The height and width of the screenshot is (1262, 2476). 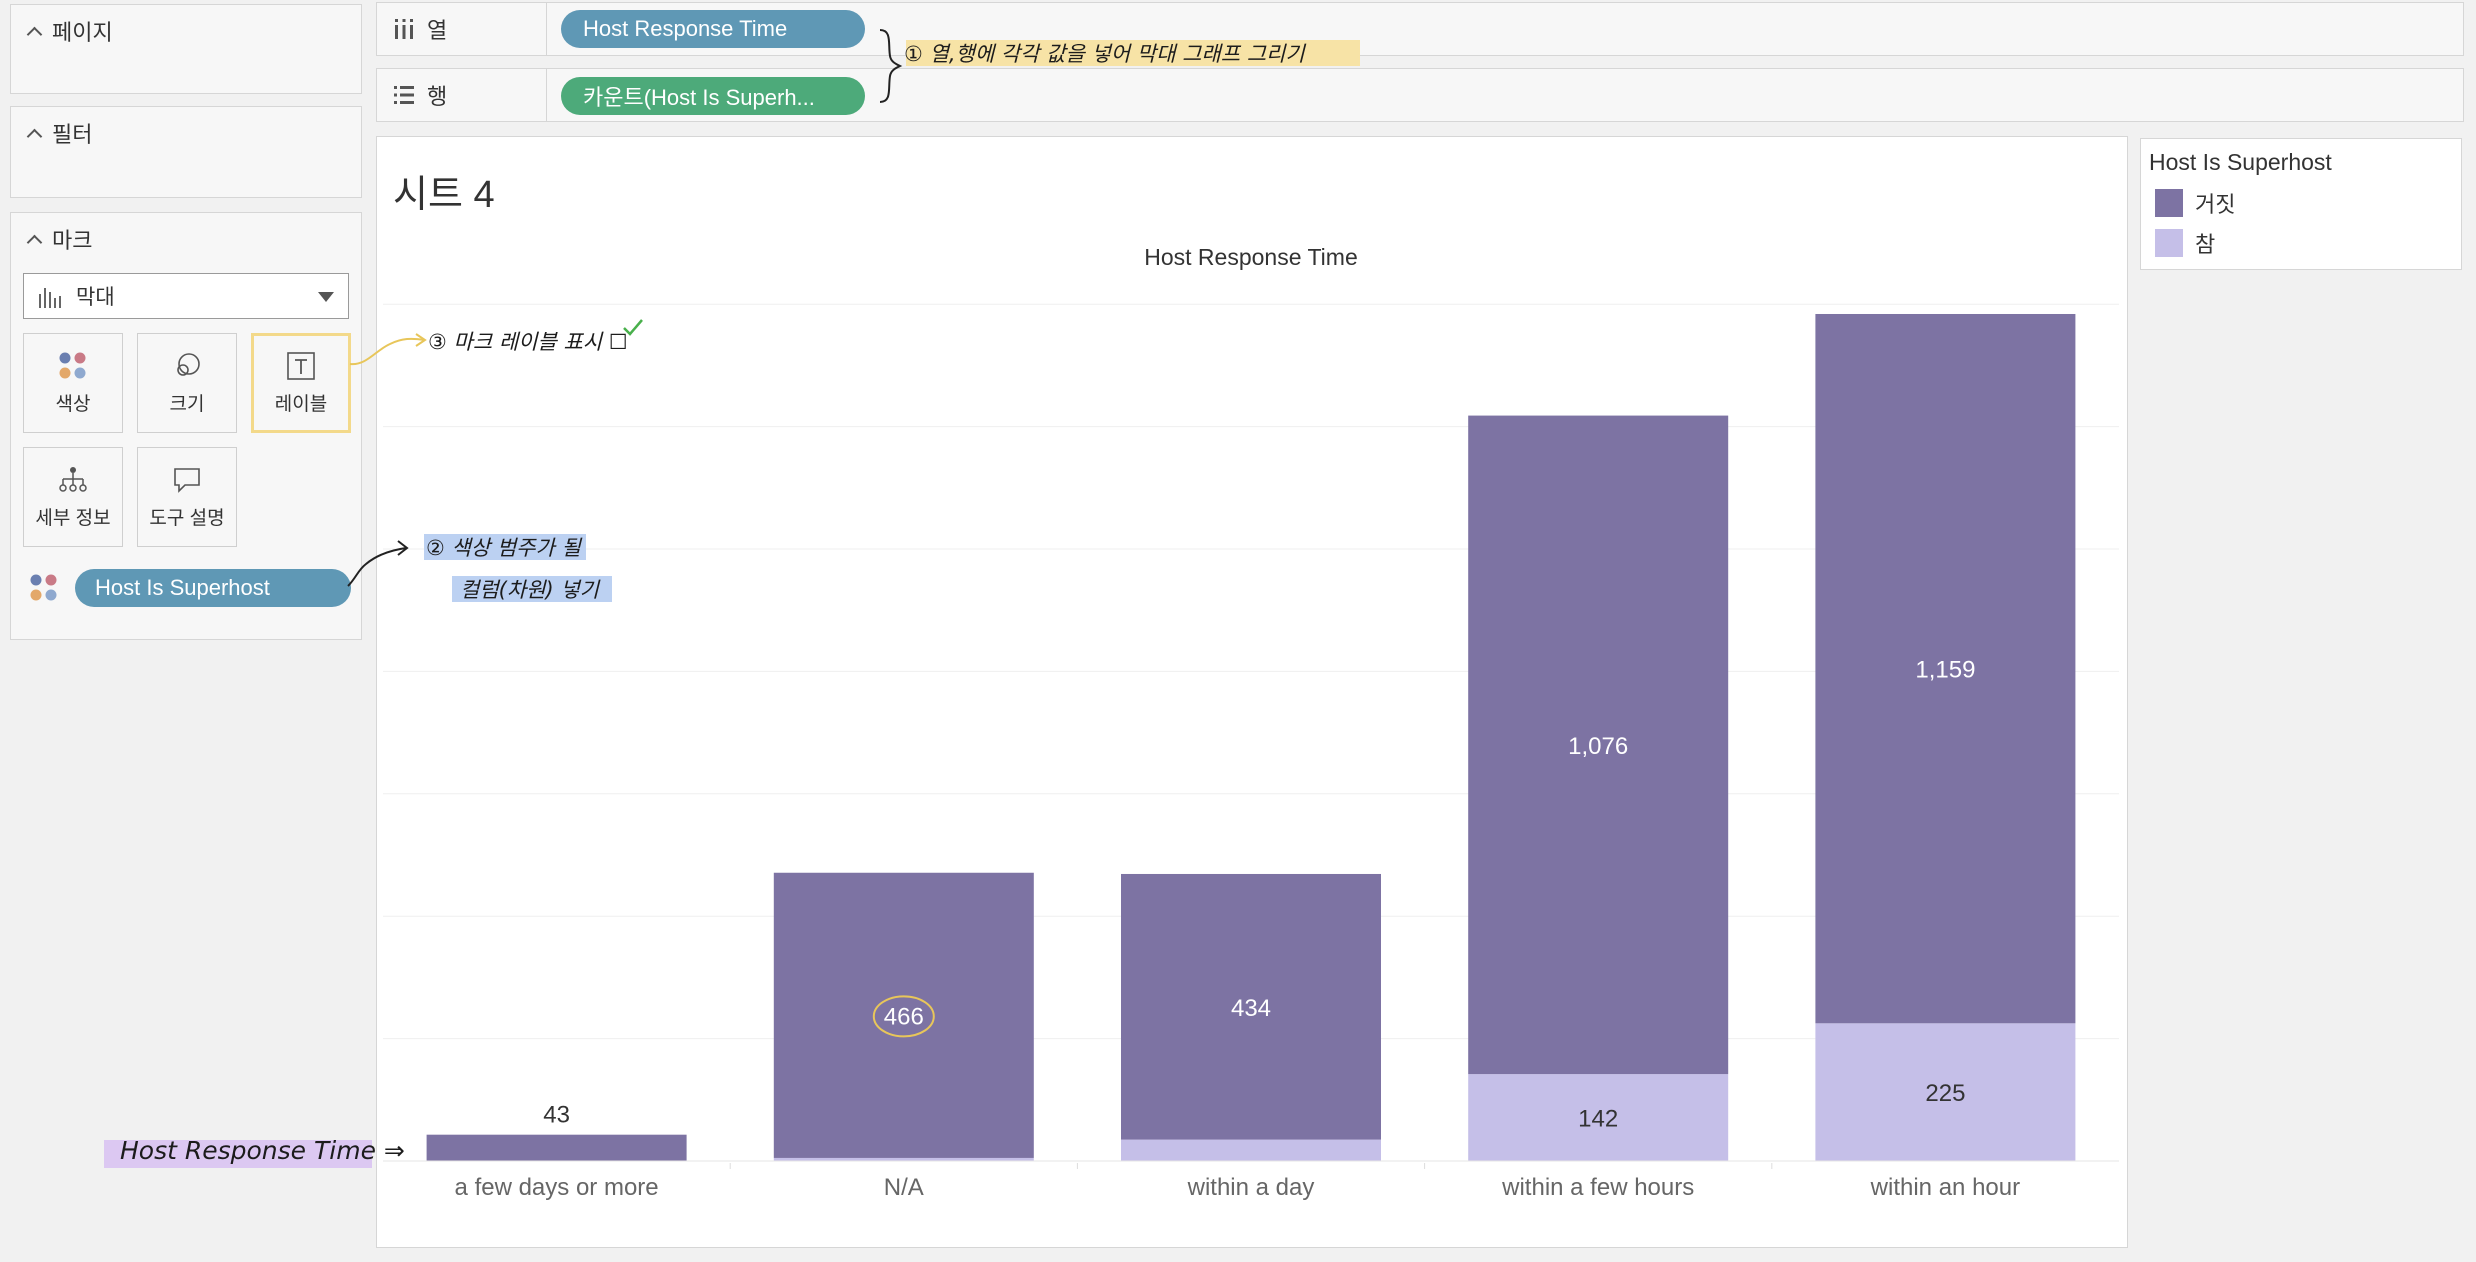 What do you see at coordinates (2205, 244) in the screenshot?
I see `legend-item-label: 참` at bounding box center [2205, 244].